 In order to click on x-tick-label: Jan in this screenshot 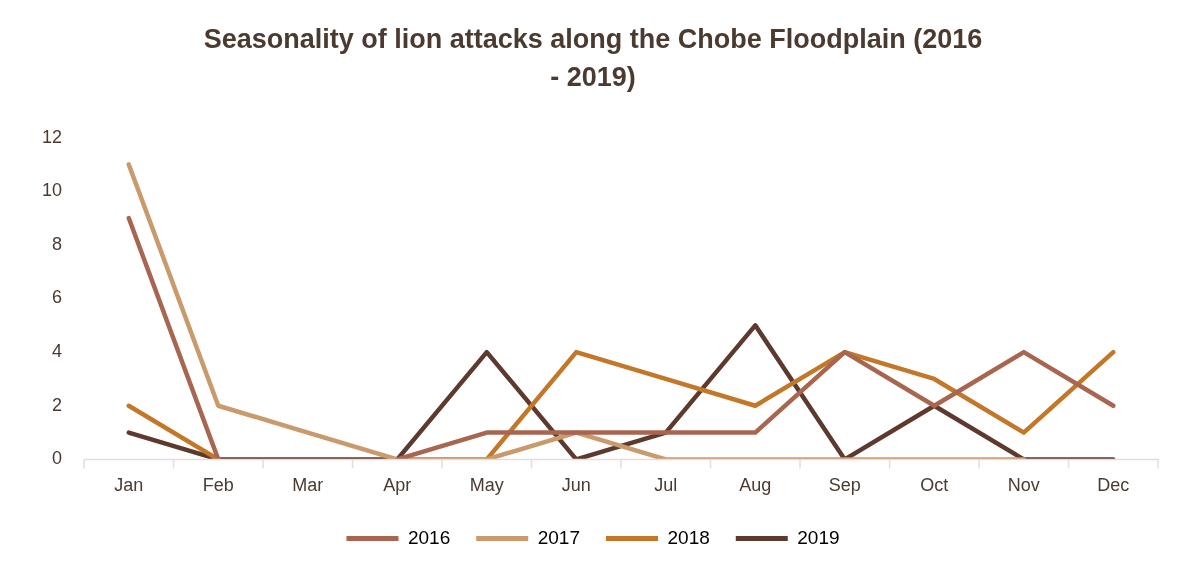, I will do `click(129, 485)`.